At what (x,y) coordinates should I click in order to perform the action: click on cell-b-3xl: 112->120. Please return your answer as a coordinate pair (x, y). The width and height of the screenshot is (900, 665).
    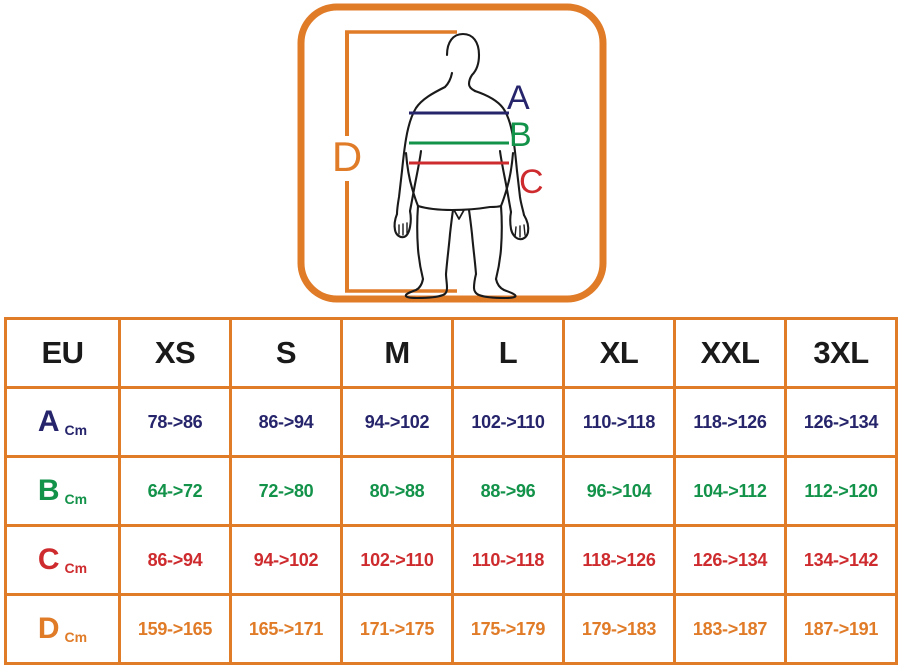
    Looking at the image, I should click on (841, 491).